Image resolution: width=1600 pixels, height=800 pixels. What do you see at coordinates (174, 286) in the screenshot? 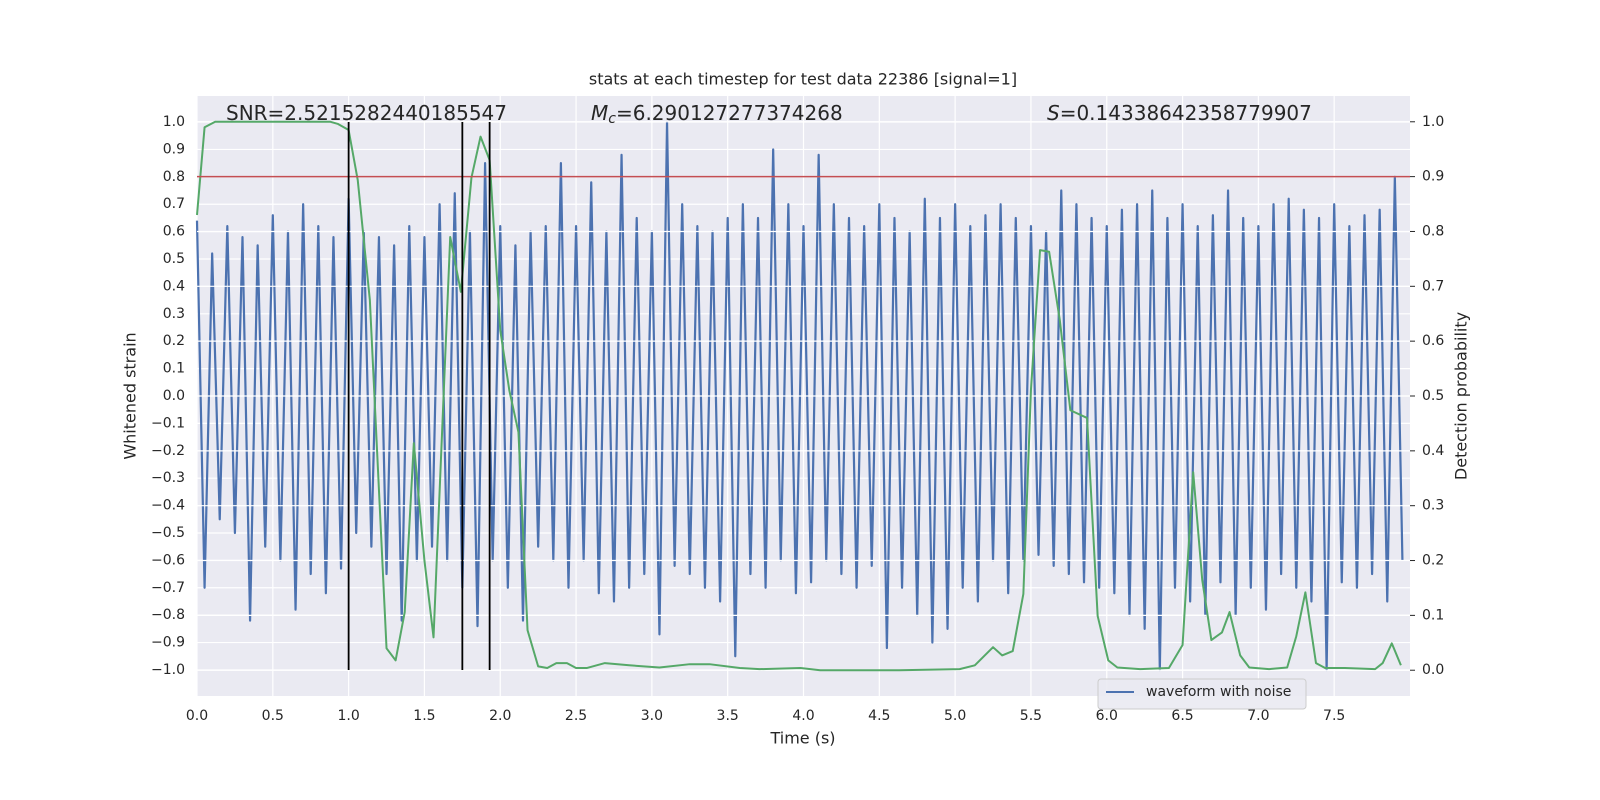
I see `y-tick-label: 0.4` at bounding box center [174, 286].